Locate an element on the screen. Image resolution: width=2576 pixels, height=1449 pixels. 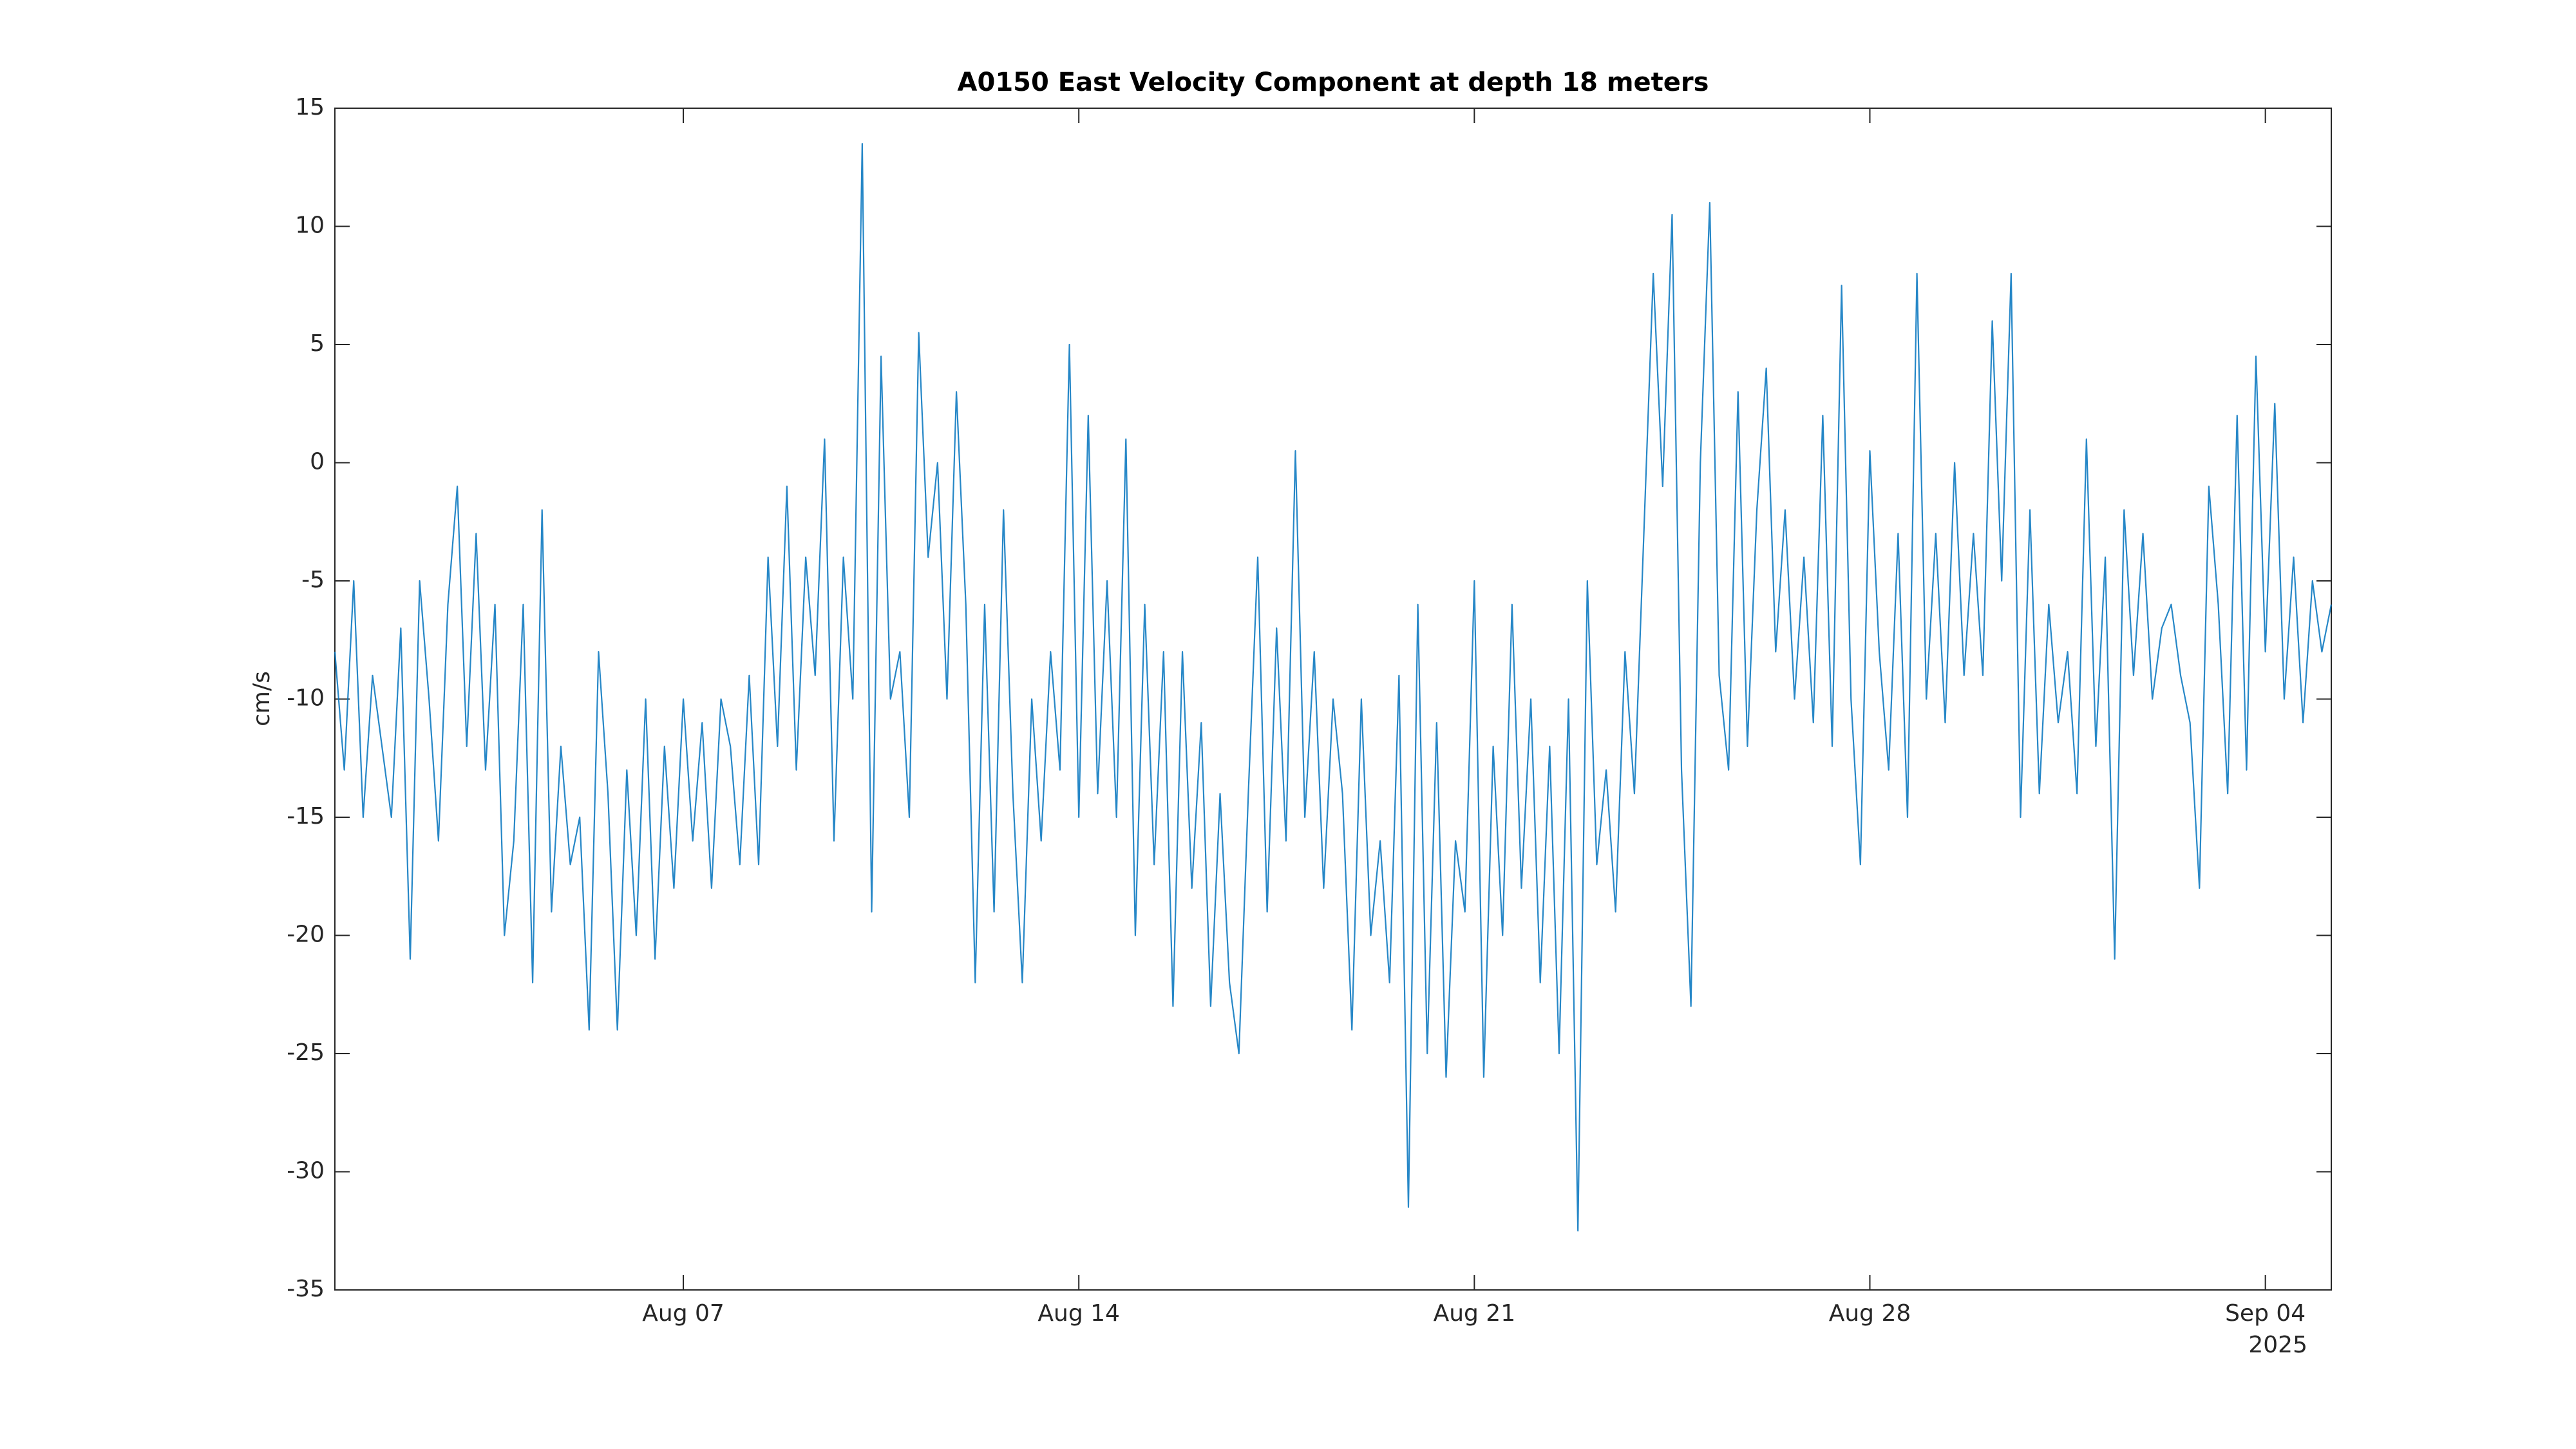
y-tick-label: -10 is located at coordinates (306, 698).